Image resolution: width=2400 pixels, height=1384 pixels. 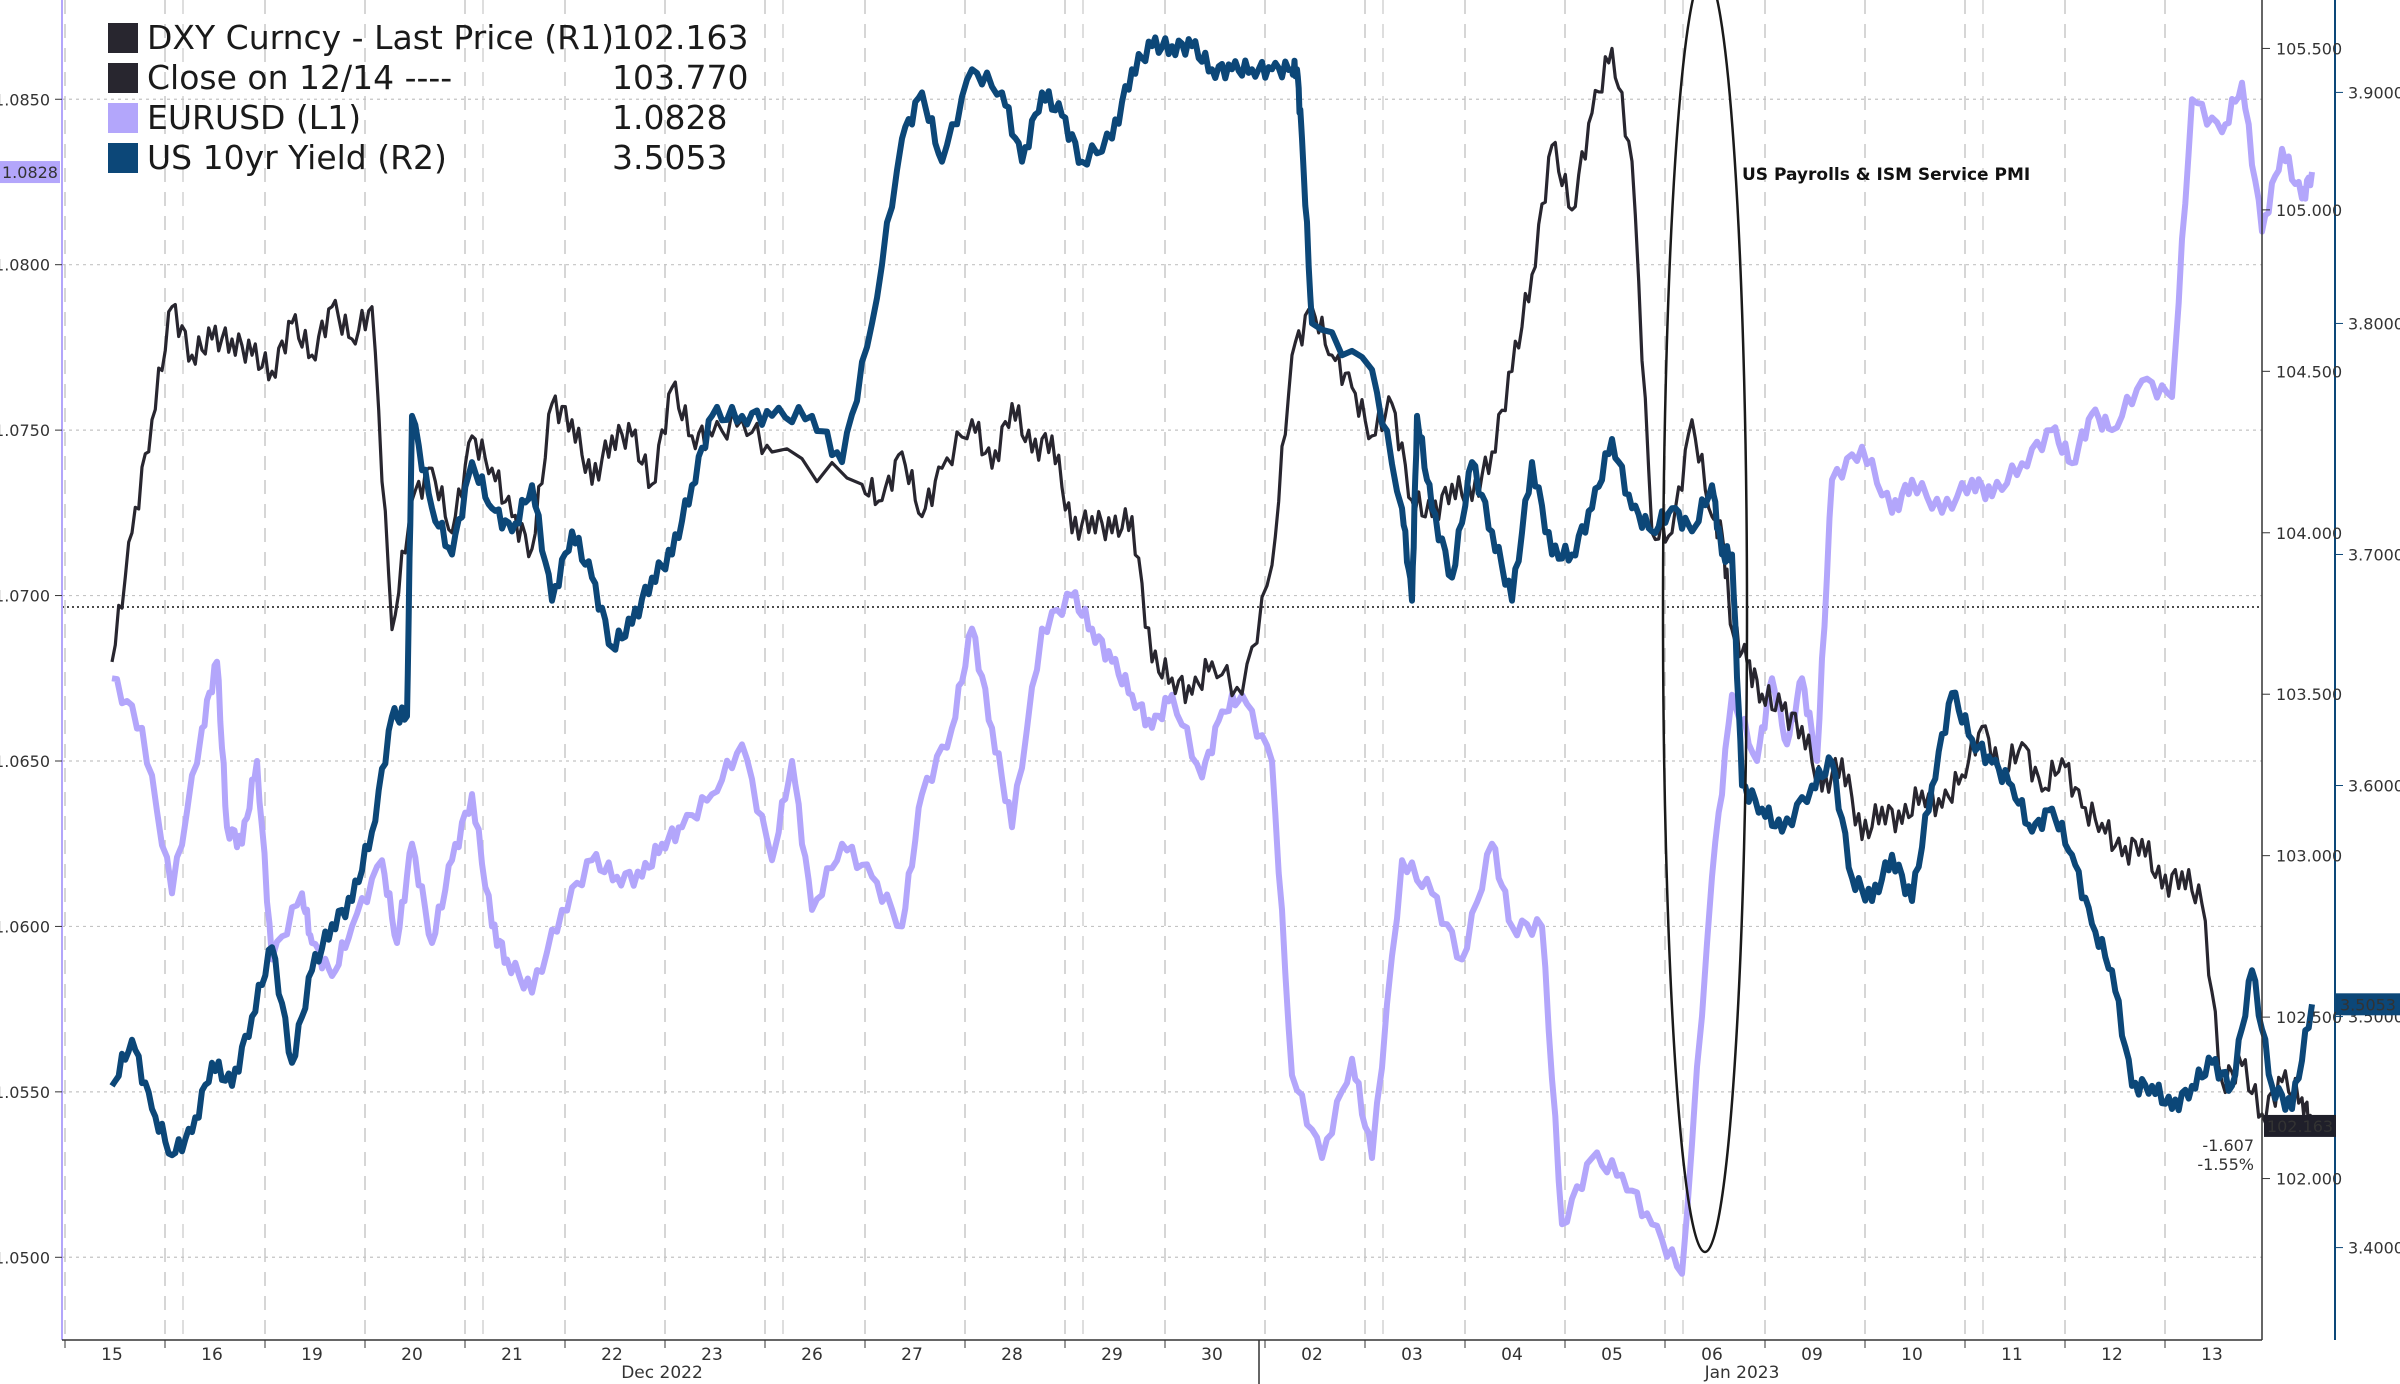 I want to click on x-tick-label: 23, so click(x=712, y=1355).